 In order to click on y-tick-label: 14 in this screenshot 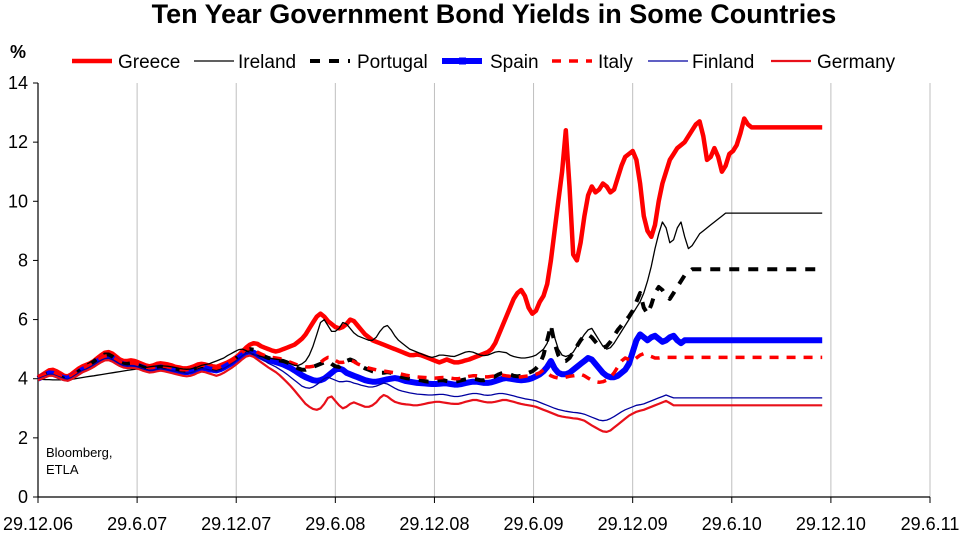, I will do `click(18, 83)`.